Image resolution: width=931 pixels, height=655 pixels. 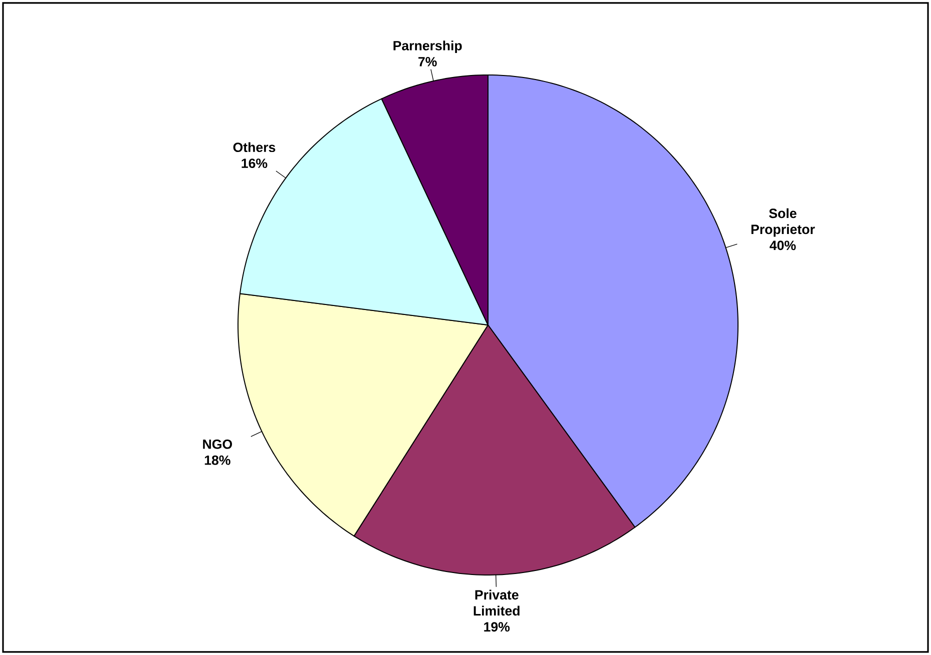 What do you see at coordinates (217, 444) in the screenshot?
I see `slice-label: NGO` at bounding box center [217, 444].